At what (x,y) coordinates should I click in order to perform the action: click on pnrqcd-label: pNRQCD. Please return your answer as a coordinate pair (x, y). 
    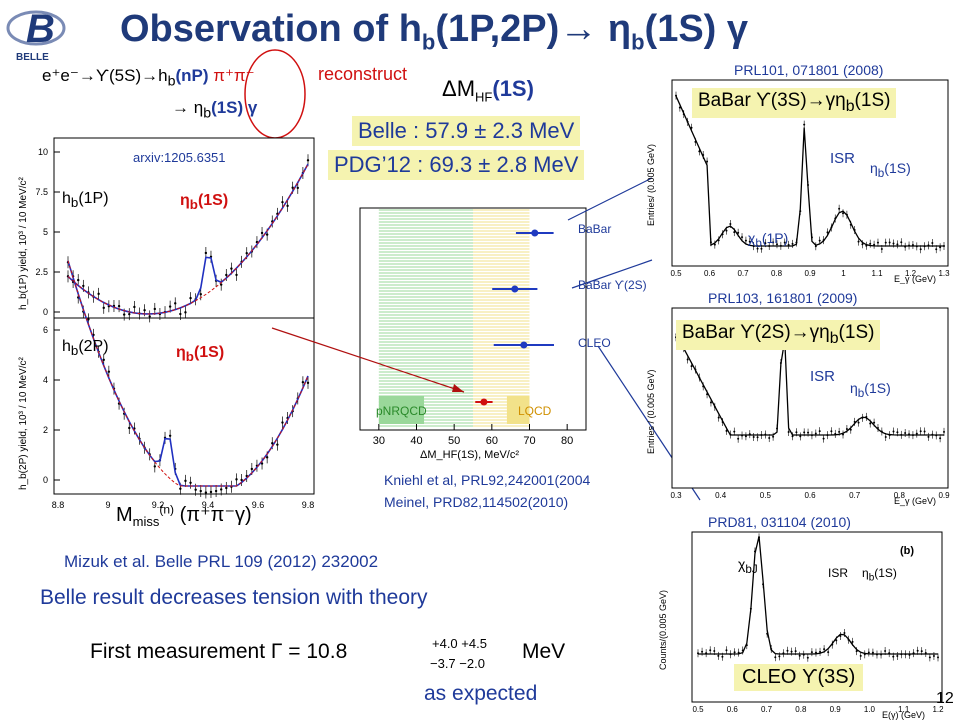
    Looking at the image, I should click on (401, 411).